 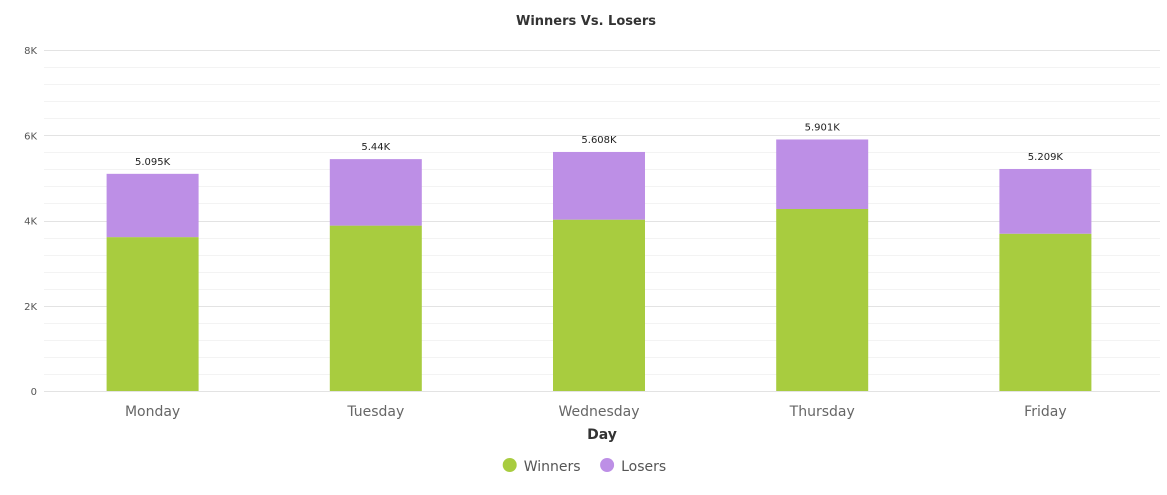 I want to click on bar-losers-friday, so click(x=1045, y=201).